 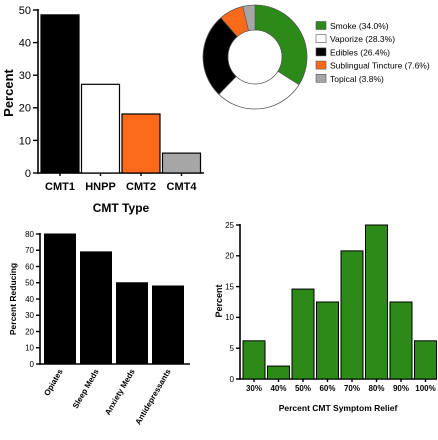 What do you see at coordinates (254, 360) in the screenshot?
I see `bar-30-` at bounding box center [254, 360].